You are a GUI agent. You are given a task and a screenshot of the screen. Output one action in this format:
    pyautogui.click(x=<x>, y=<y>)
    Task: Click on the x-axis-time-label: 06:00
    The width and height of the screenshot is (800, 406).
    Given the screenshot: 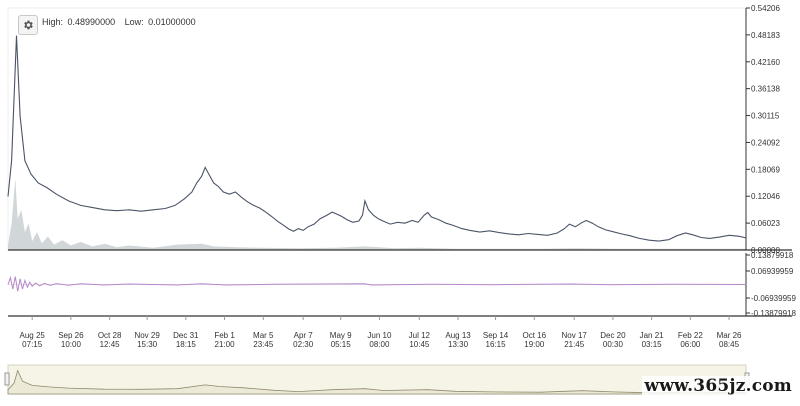 What is the action you would take?
    pyautogui.click(x=690, y=344)
    